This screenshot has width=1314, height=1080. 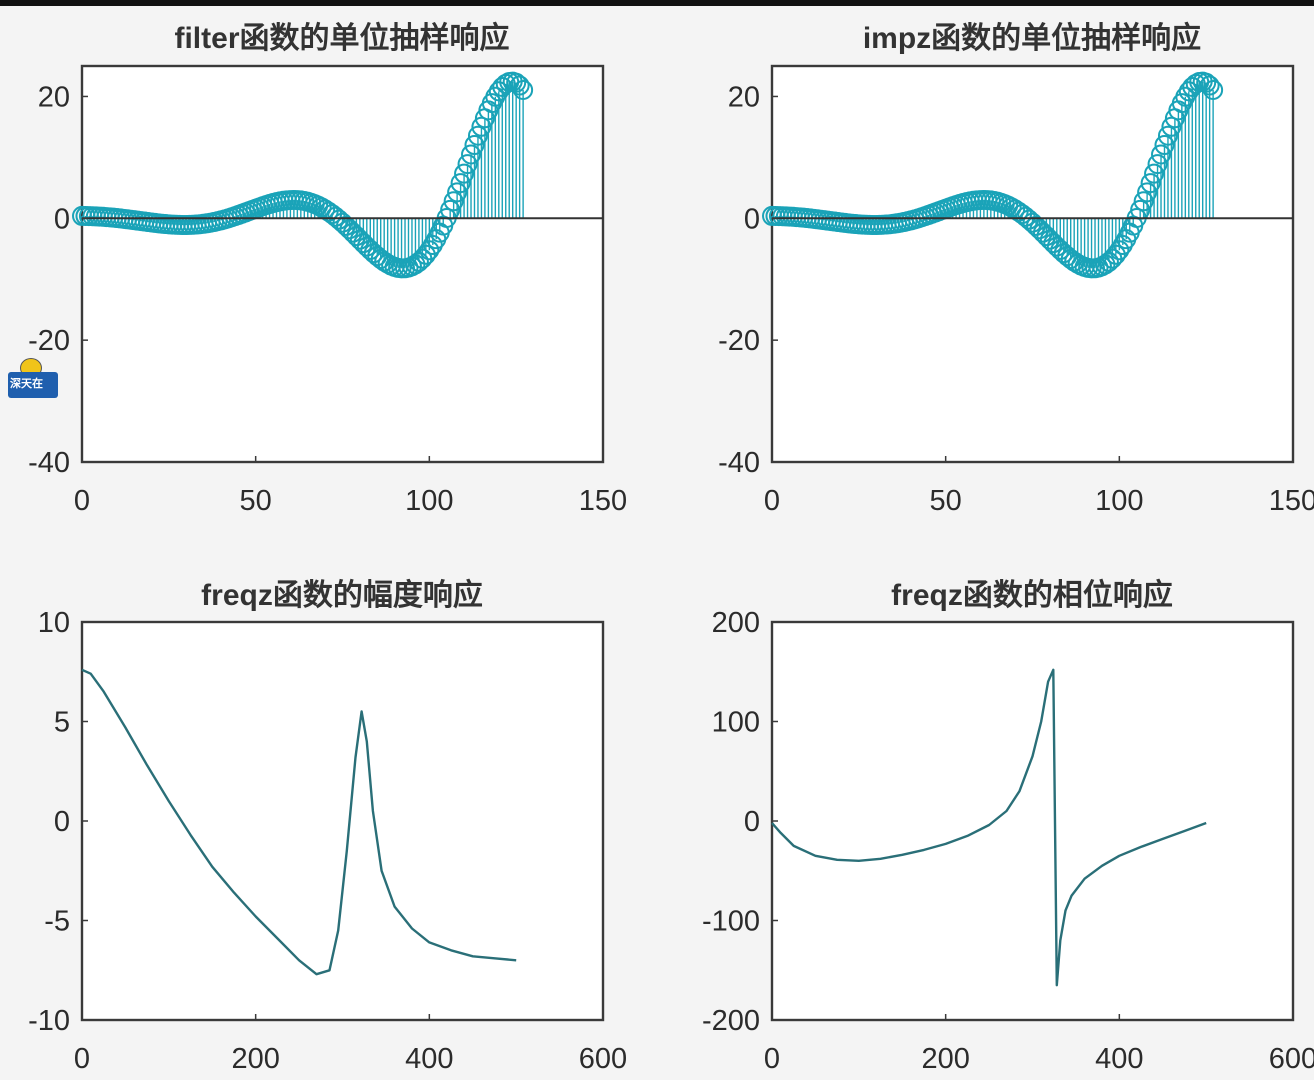 I want to click on line-marks-magnitude, so click(x=299, y=822).